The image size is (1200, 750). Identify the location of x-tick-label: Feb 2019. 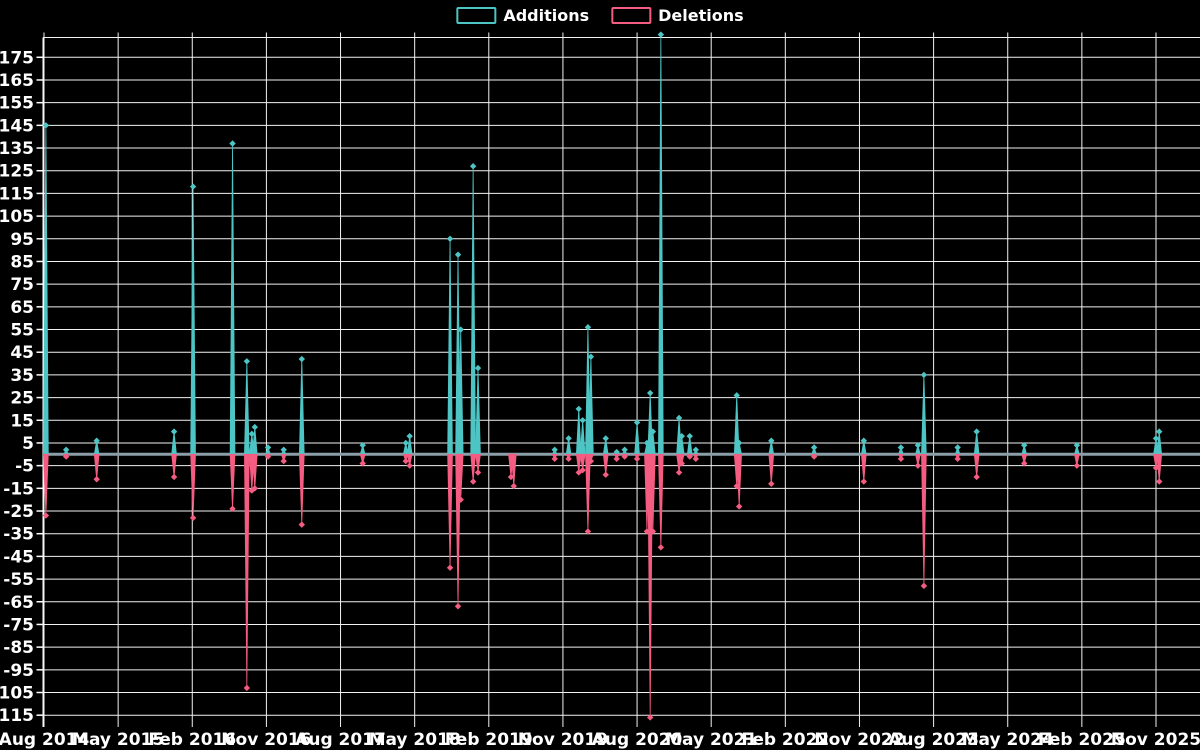
(489, 740).